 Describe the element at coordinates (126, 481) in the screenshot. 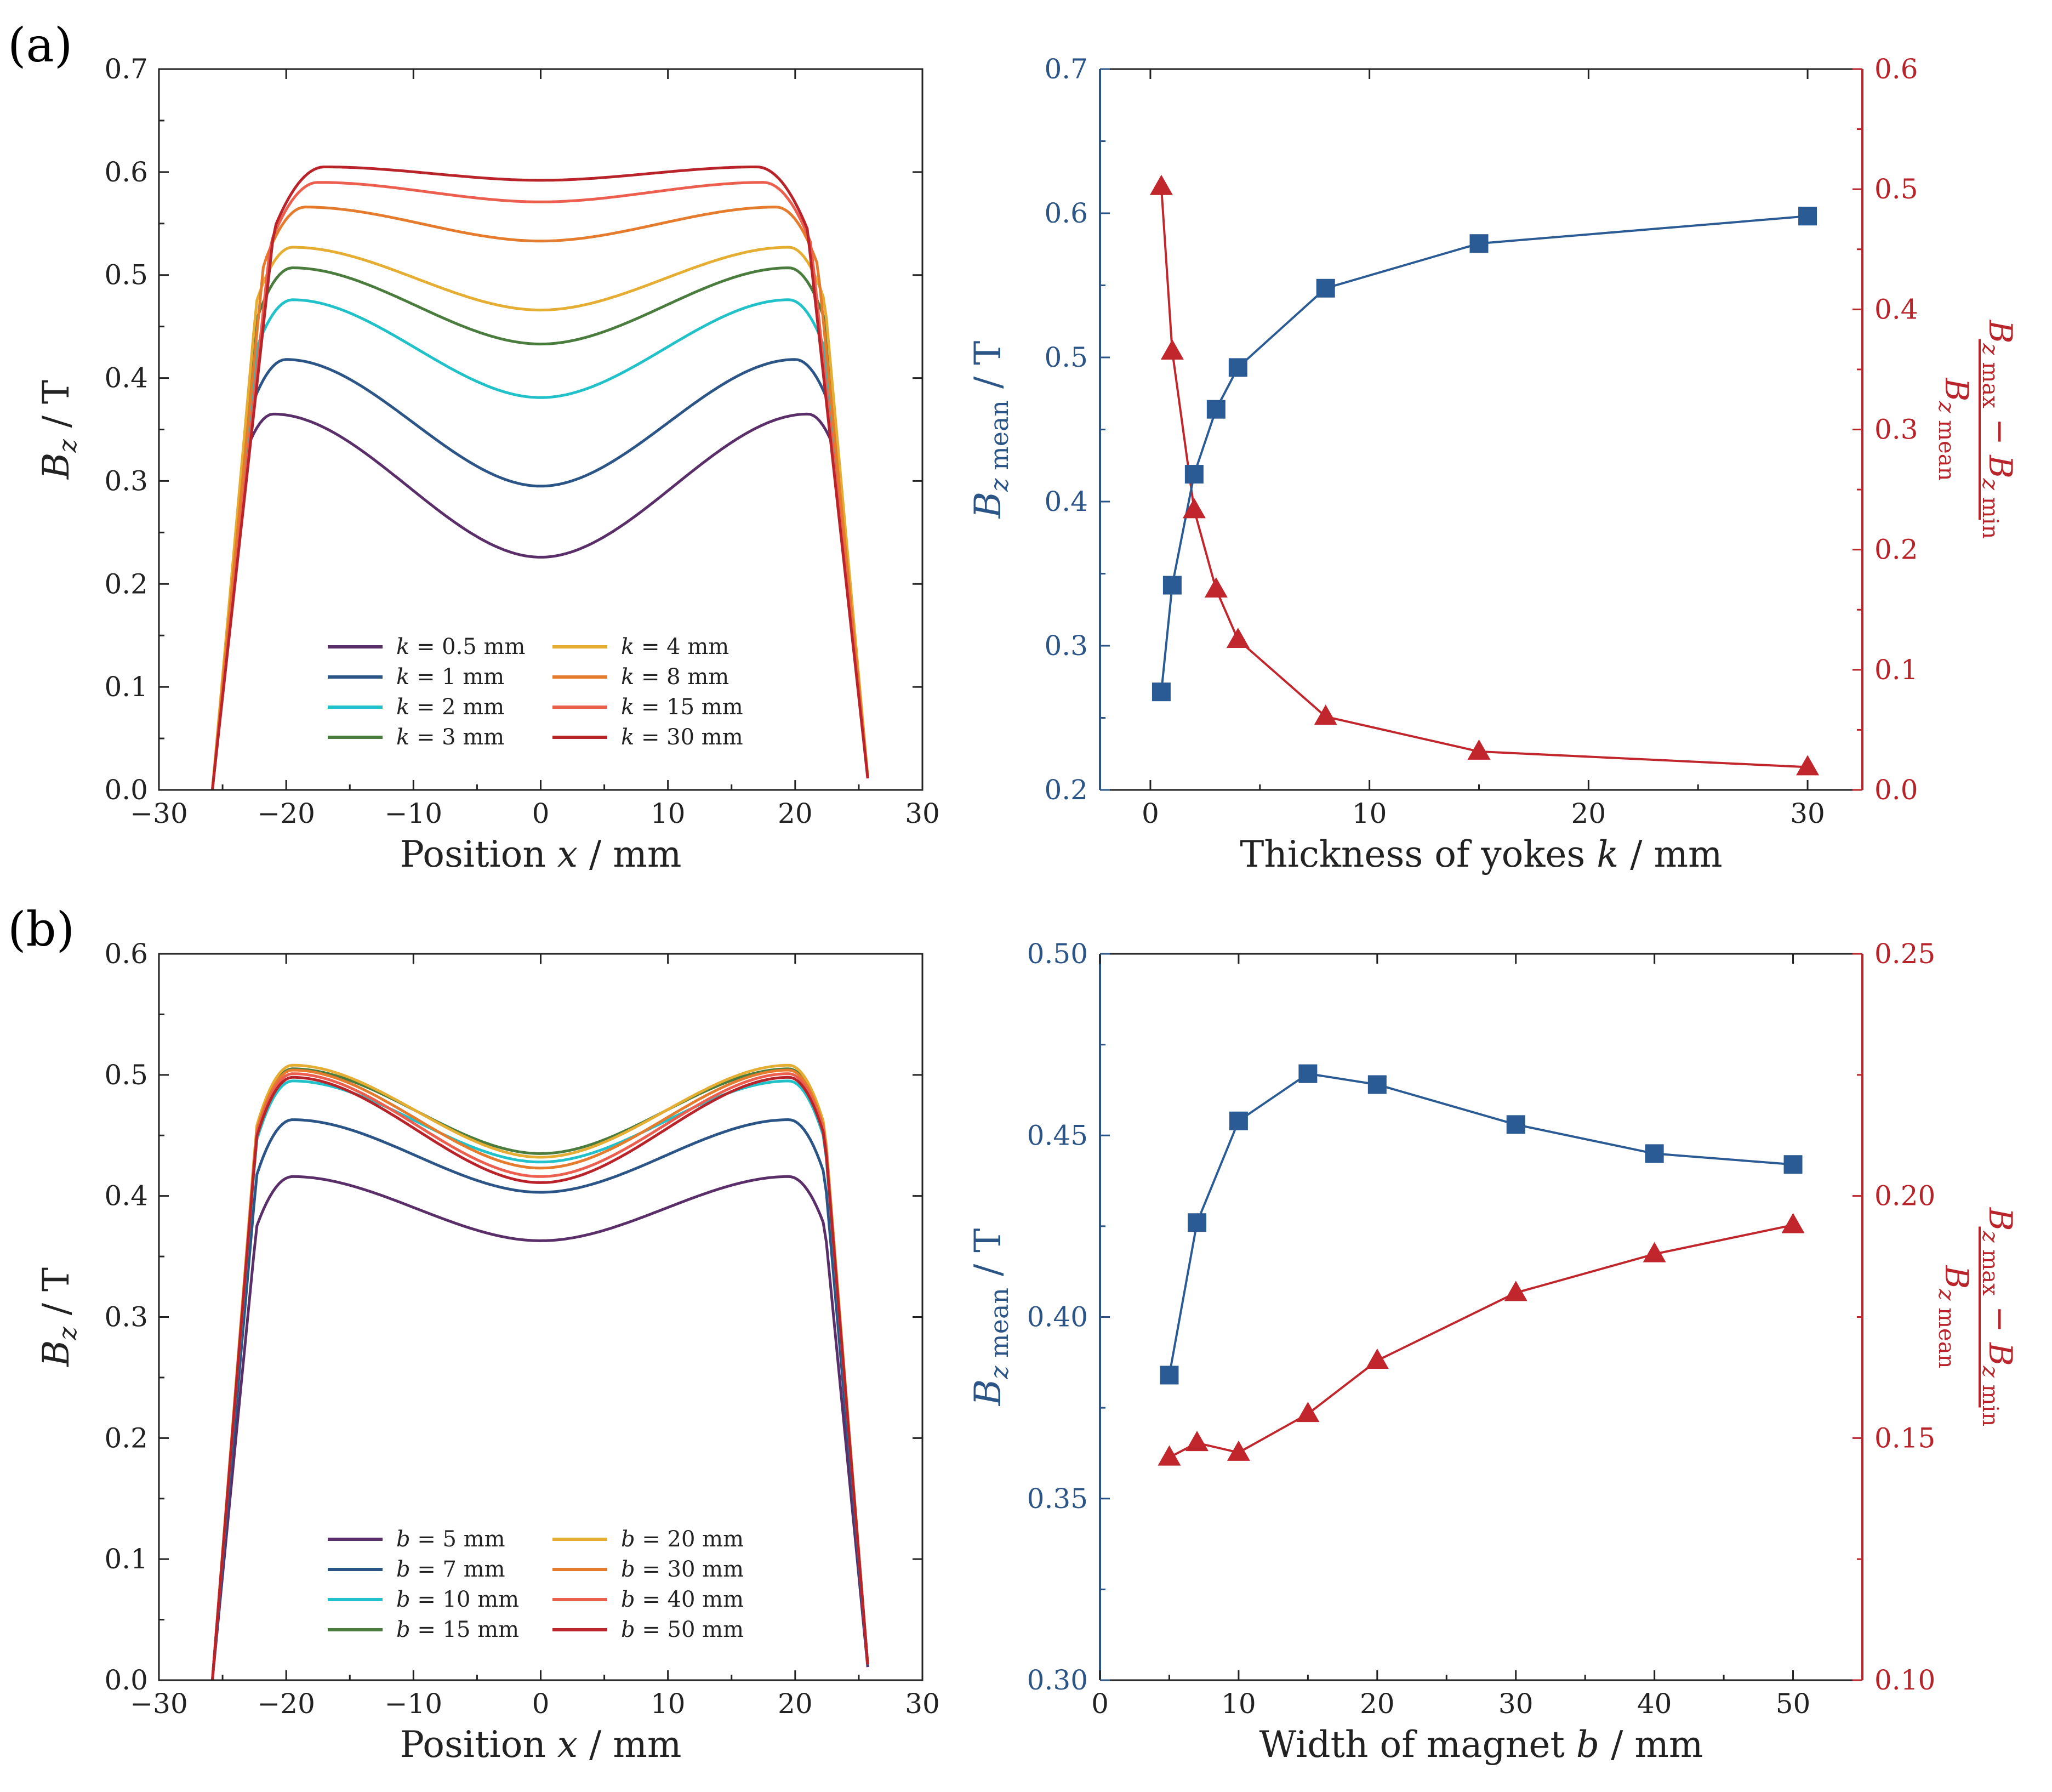

I see `y-tick-label: 0.3` at that location.